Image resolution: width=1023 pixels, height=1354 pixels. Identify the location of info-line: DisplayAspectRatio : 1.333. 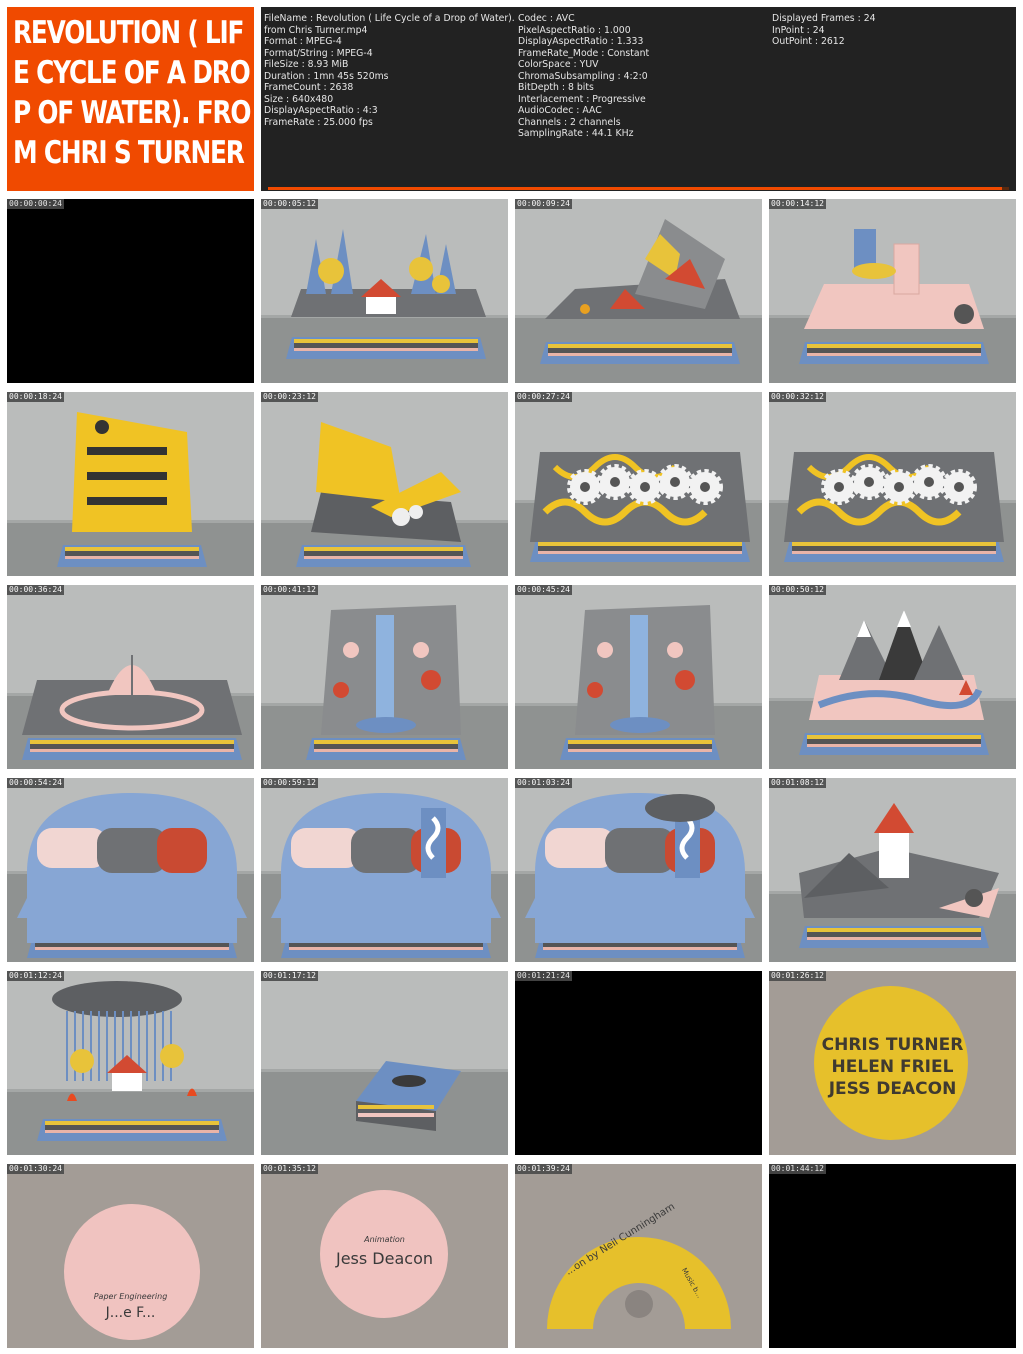
(581, 41).